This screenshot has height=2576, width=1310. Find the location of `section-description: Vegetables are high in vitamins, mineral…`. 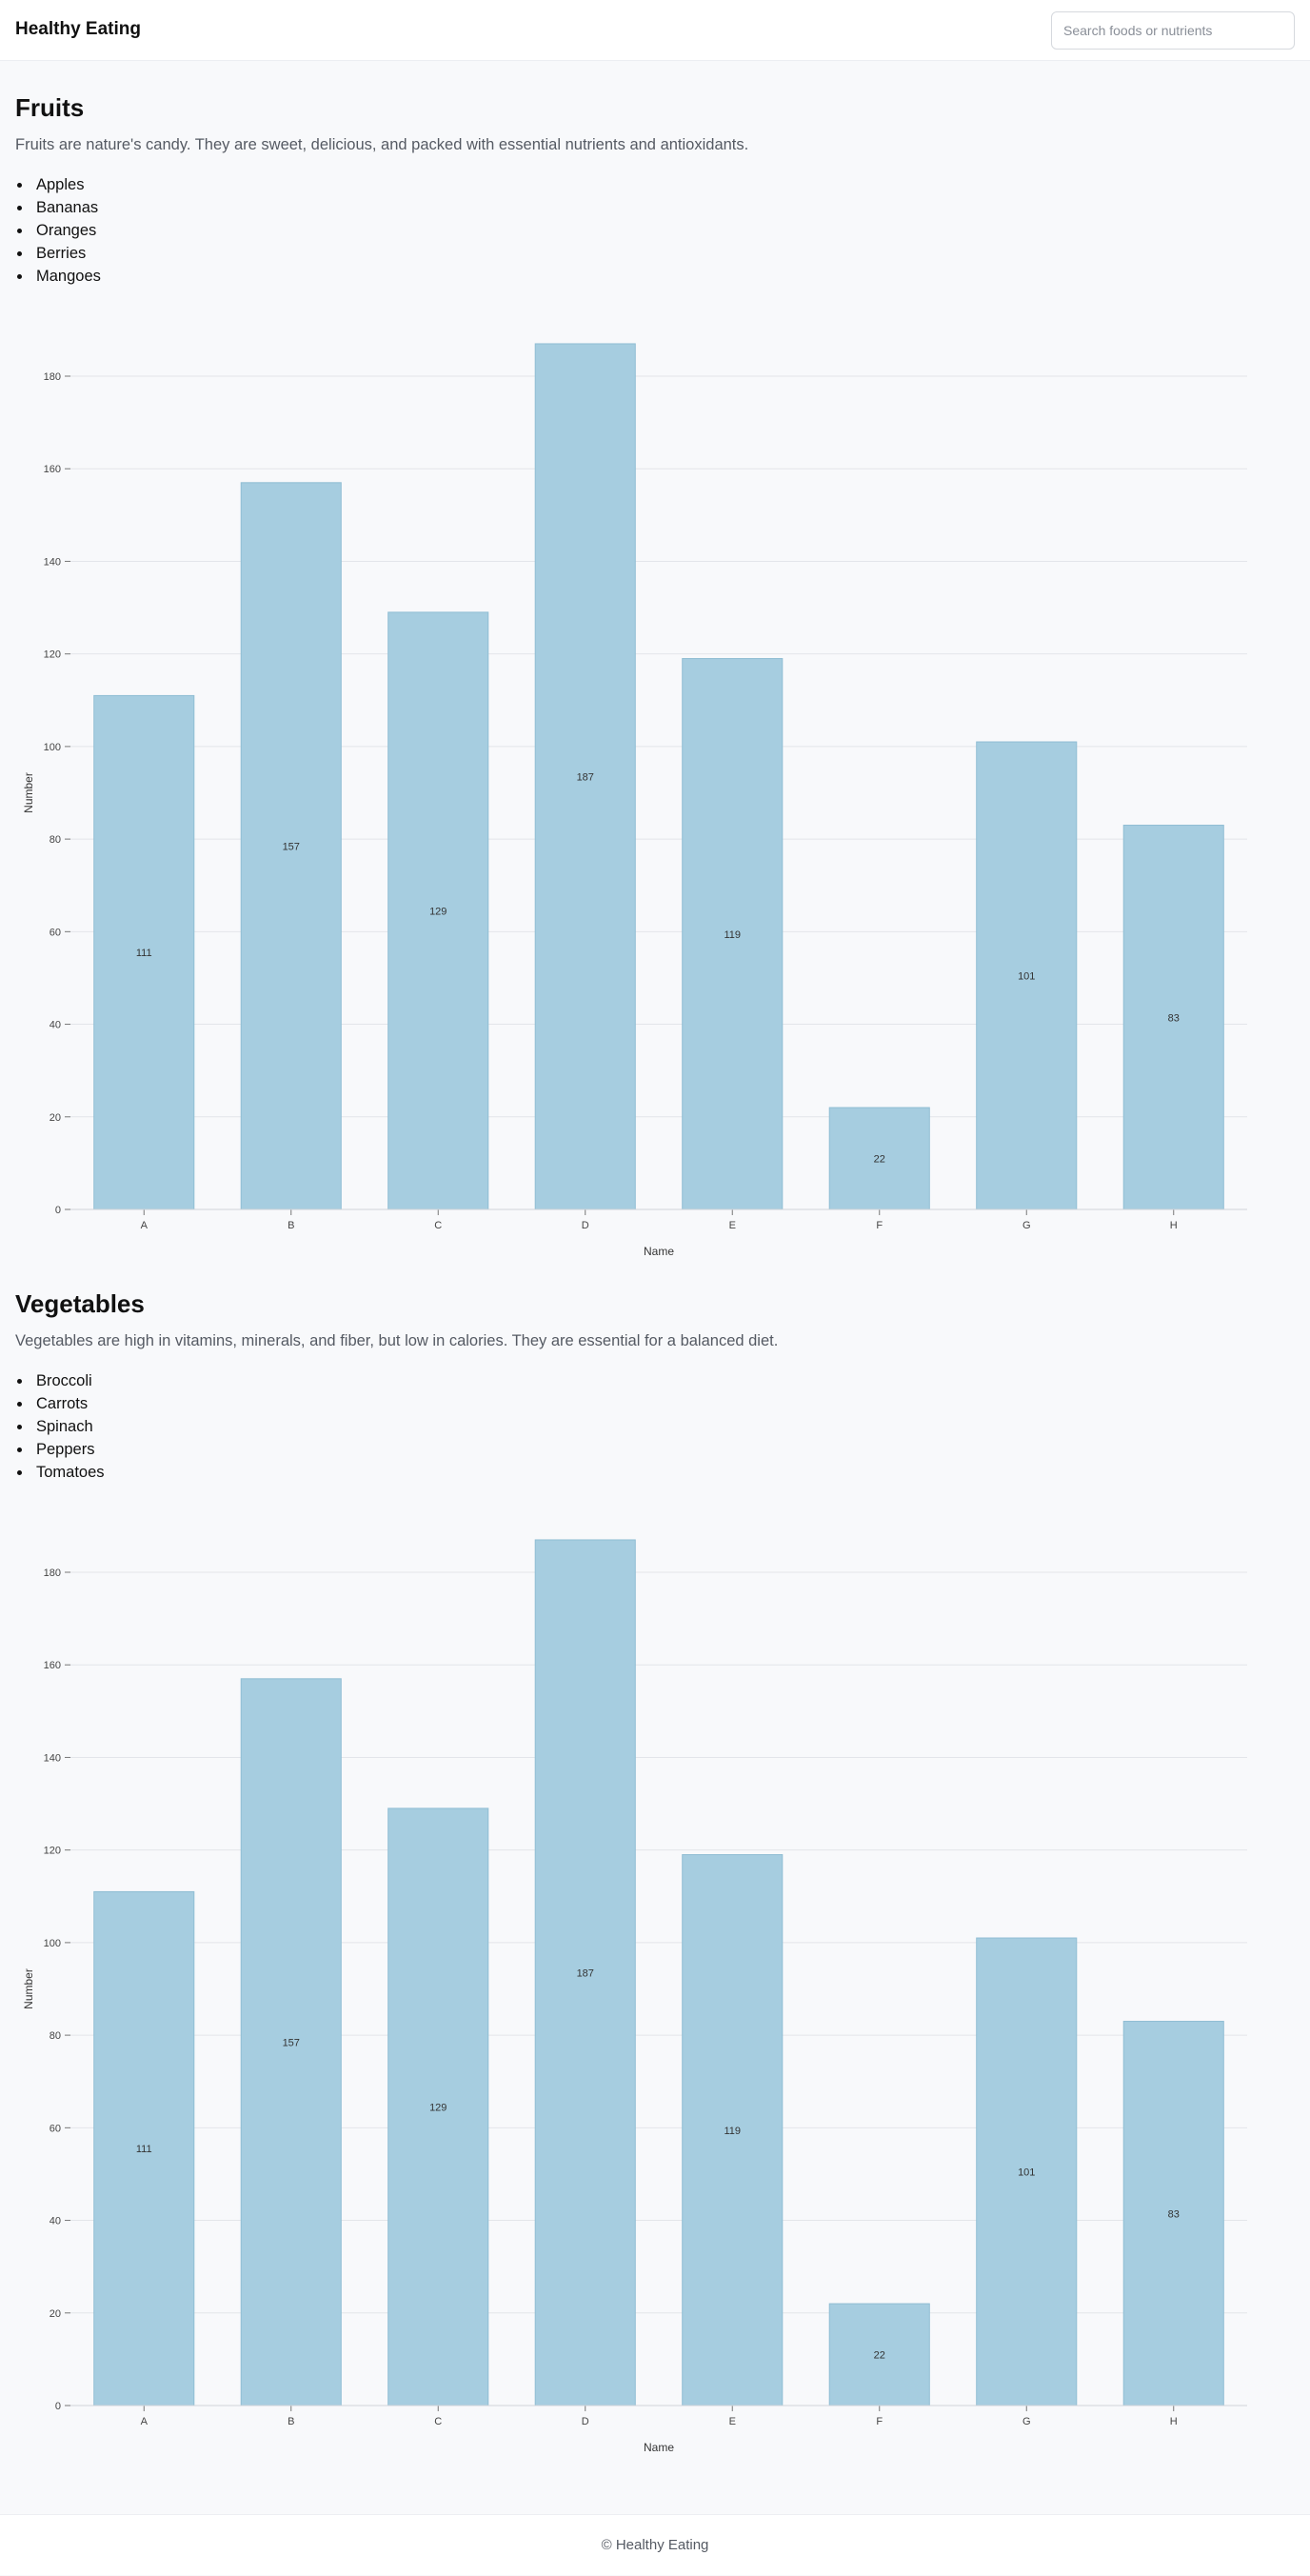

section-description: Vegetables are high in vitamins, mineral… is located at coordinates (397, 1340).